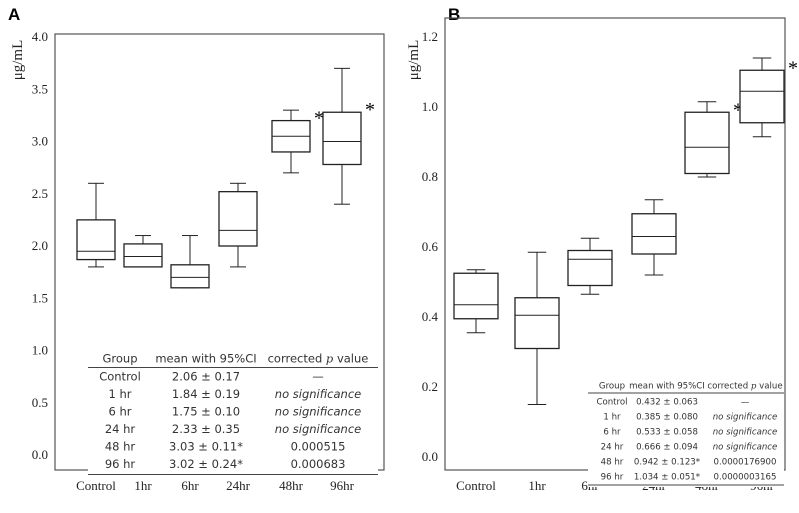  I want to click on cell-pvalue: 0.0000003165, so click(745, 477).